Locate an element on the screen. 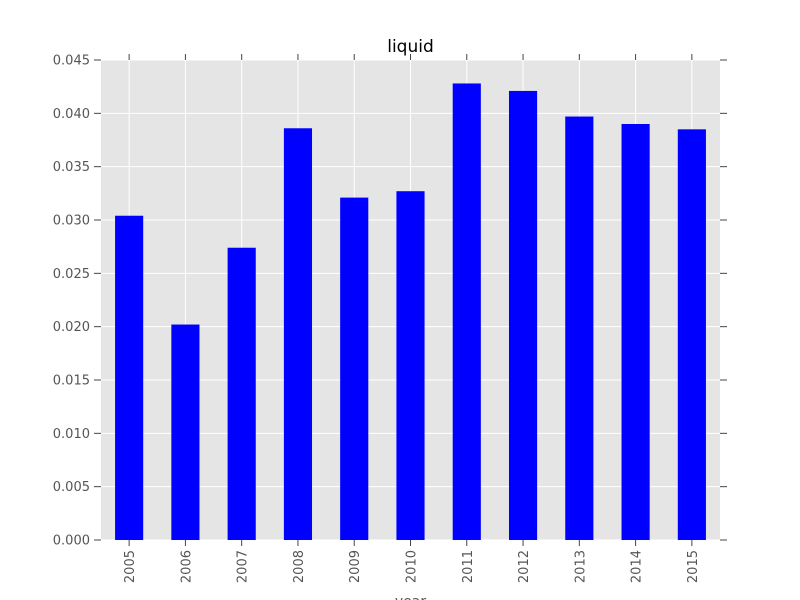 The width and height of the screenshot is (800, 600). y-tick-label: 0.035 is located at coordinates (71, 167).